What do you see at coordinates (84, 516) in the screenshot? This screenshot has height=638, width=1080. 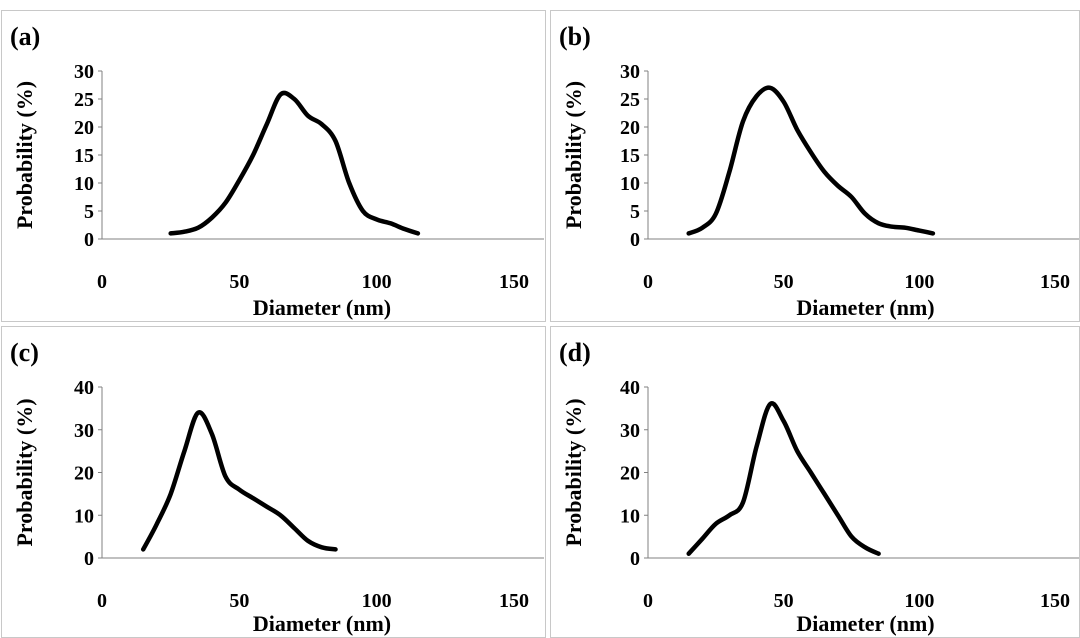 I see `y-tick-label-c: 10` at bounding box center [84, 516].